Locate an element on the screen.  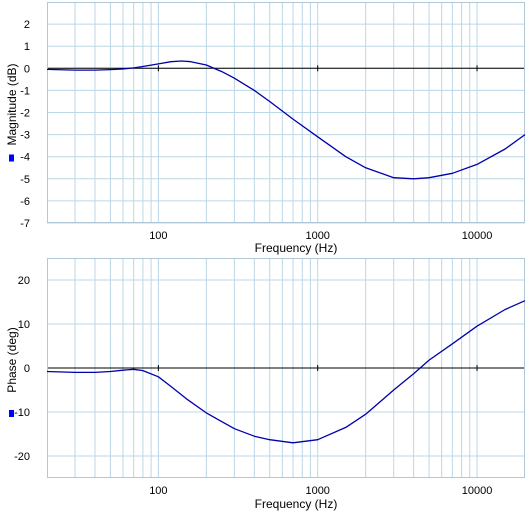
y-tick-label: -6 is located at coordinates (25, 202).